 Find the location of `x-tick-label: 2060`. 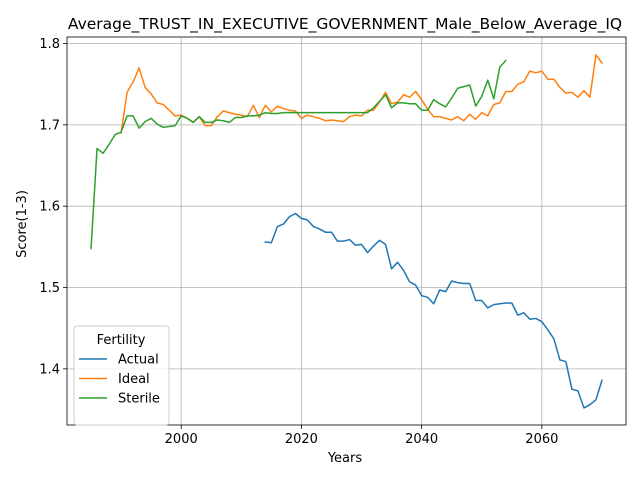

x-tick-label: 2060 is located at coordinates (541, 439).